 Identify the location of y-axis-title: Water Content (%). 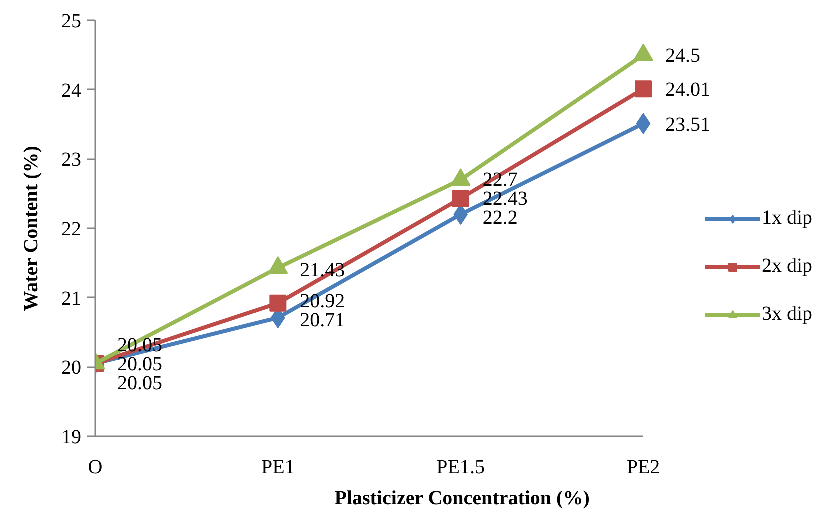
(31, 229).